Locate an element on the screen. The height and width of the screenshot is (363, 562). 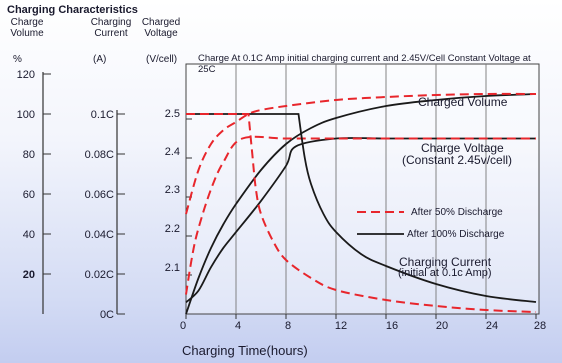
voltage-tick: 2.2 is located at coordinates (172, 229).